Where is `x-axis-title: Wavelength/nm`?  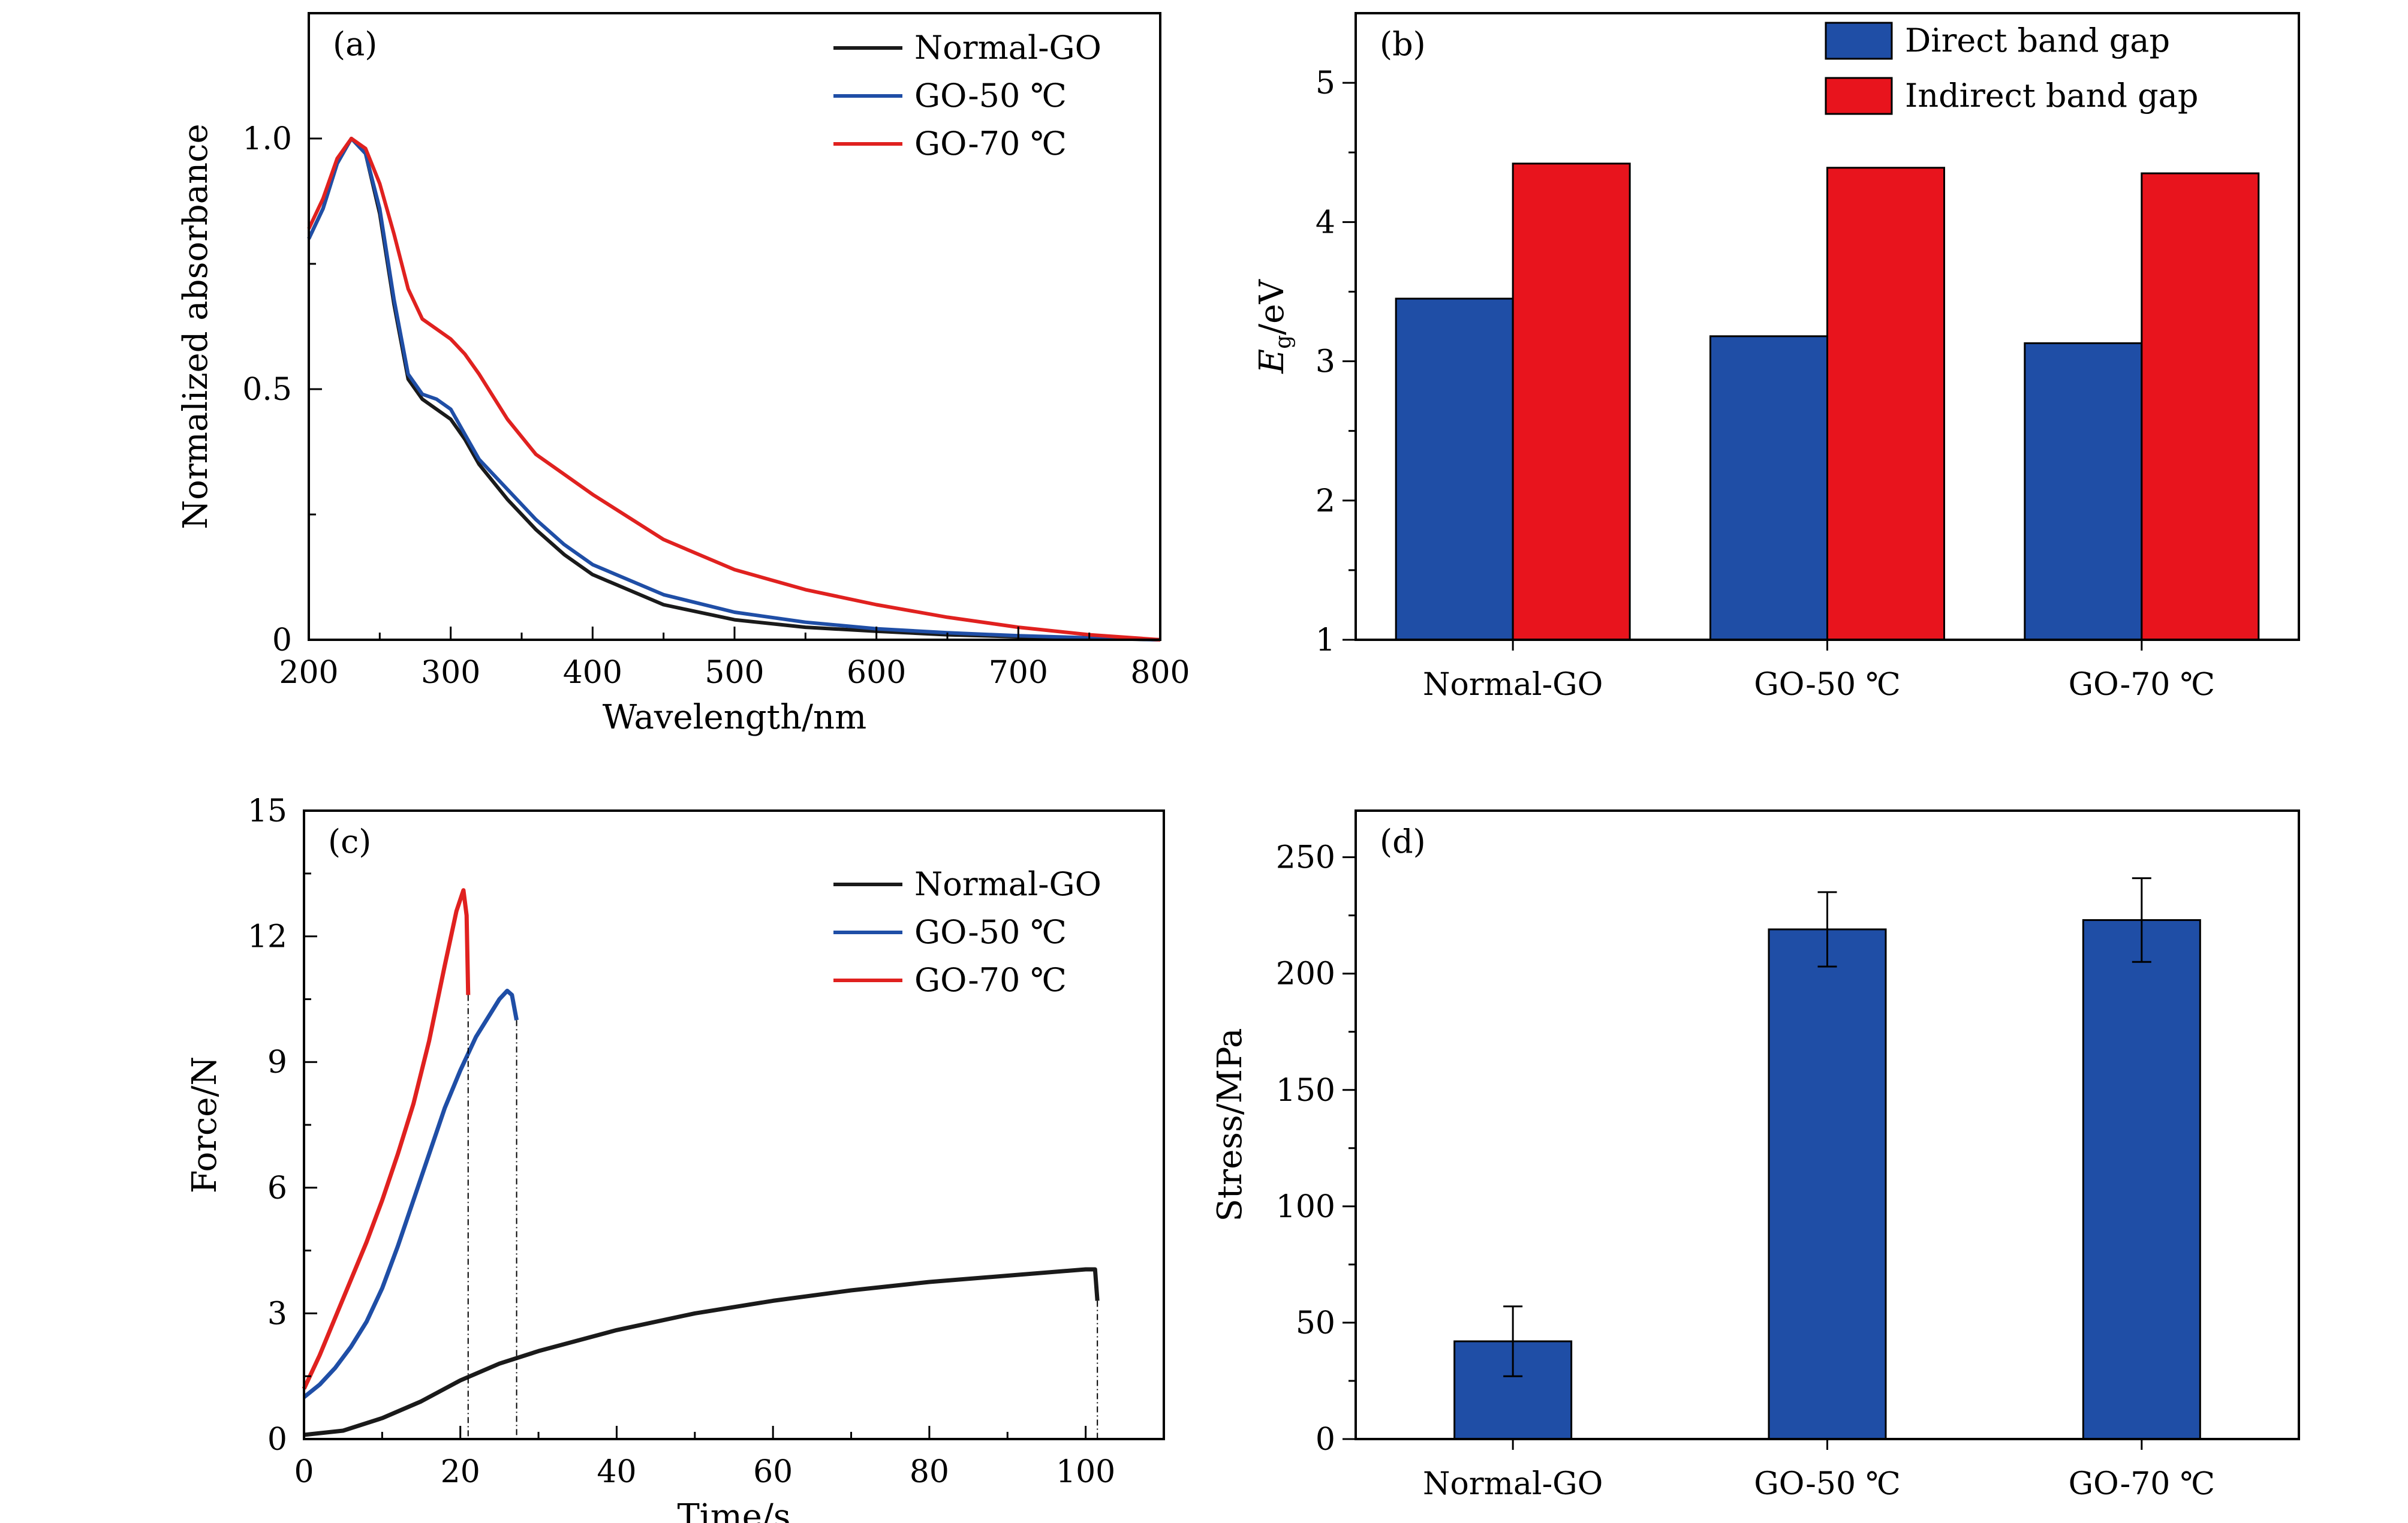 x-axis-title: Wavelength/nm is located at coordinates (734, 717).